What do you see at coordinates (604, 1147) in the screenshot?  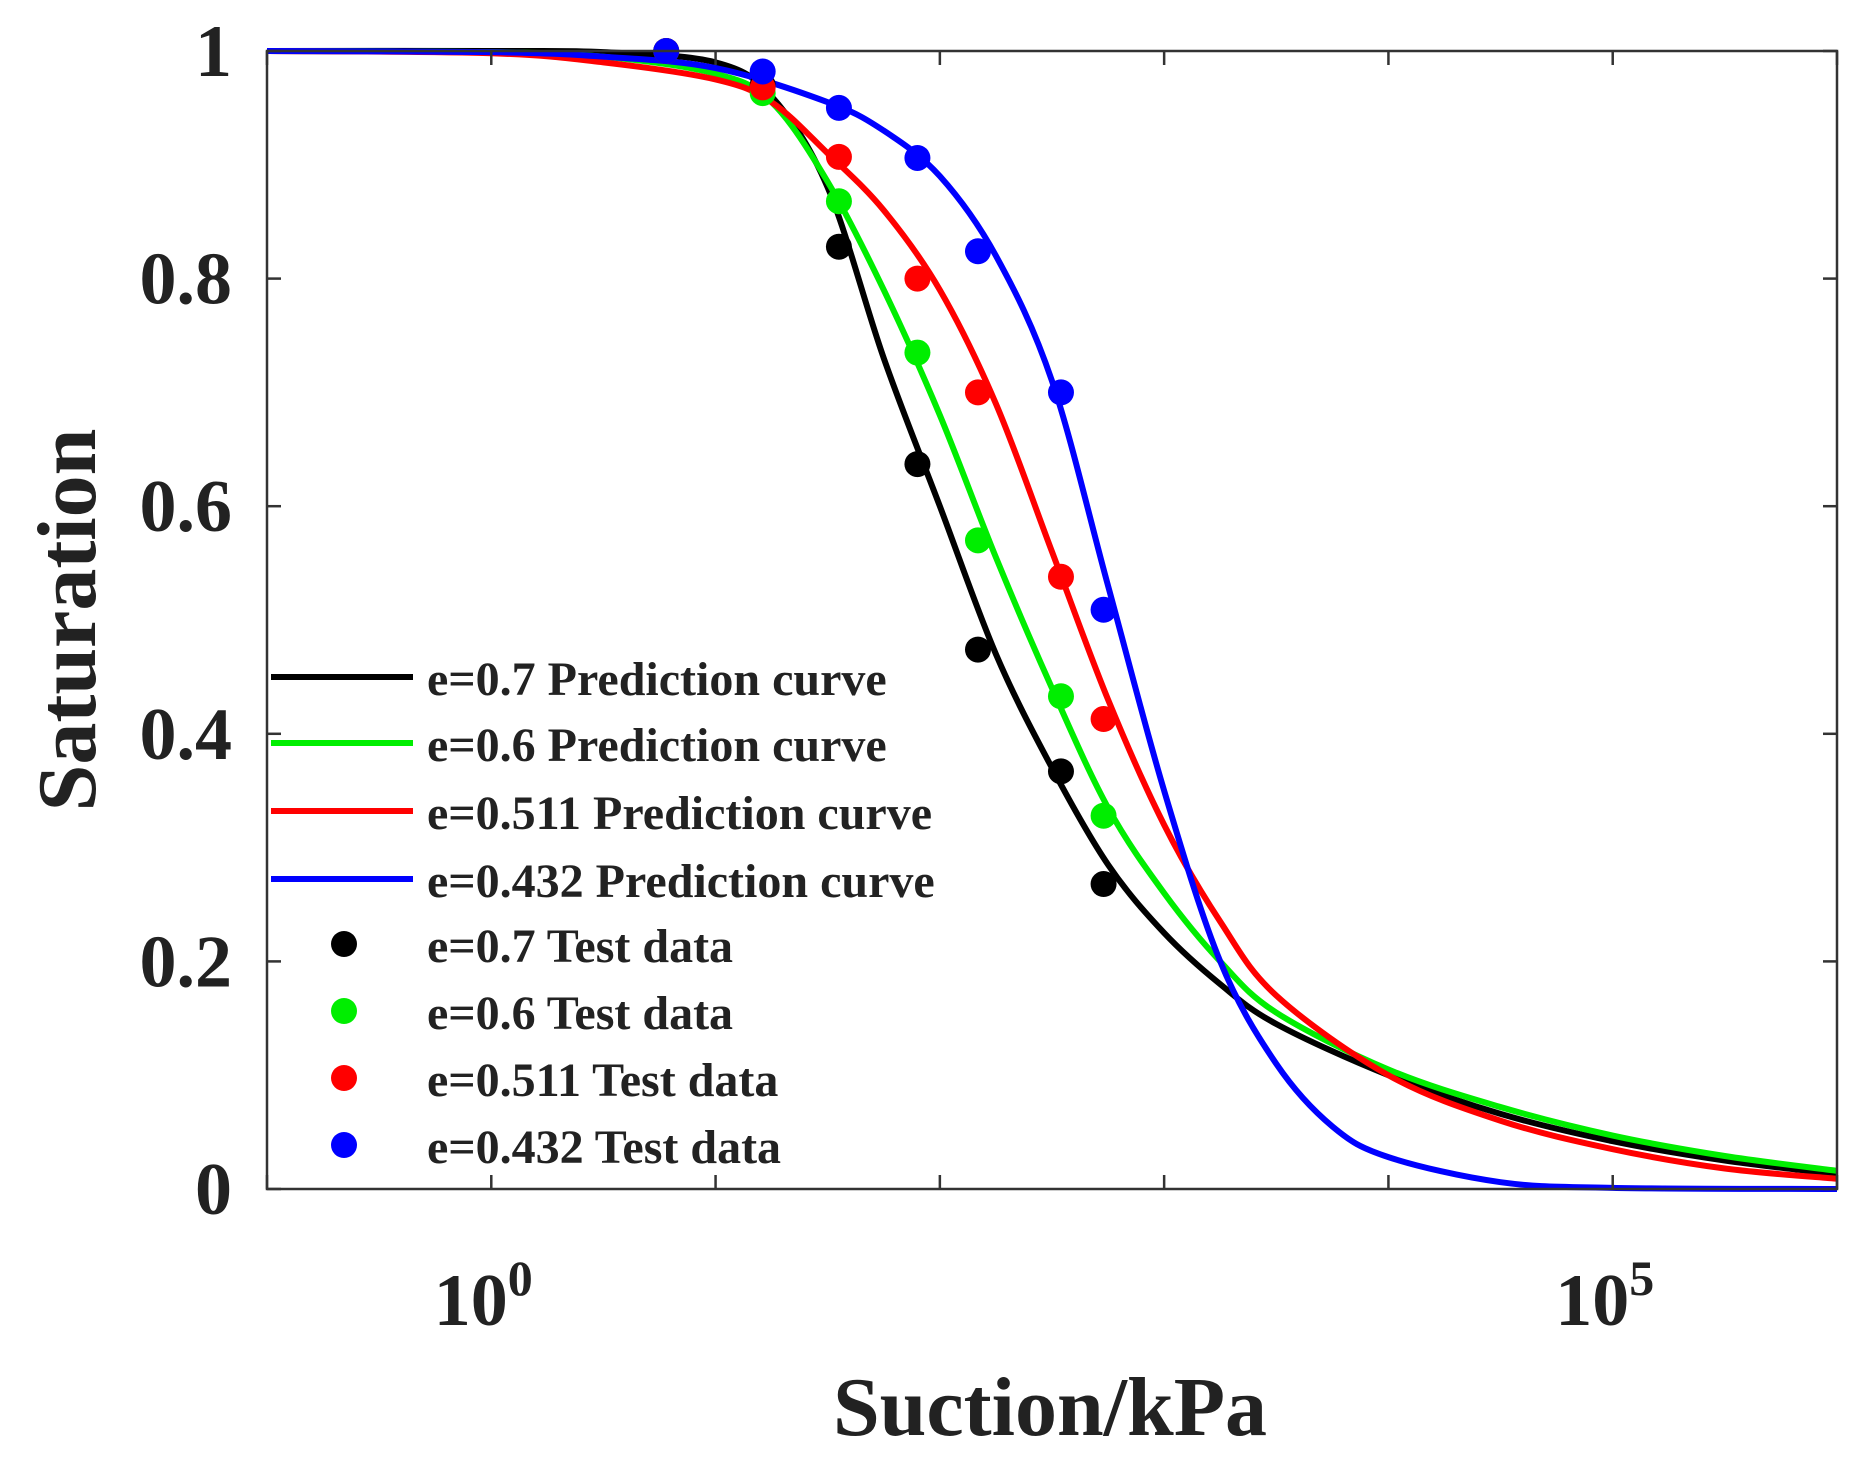 I see `legend-label: e=0.432 Test data` at bounding box center [604, 1147].